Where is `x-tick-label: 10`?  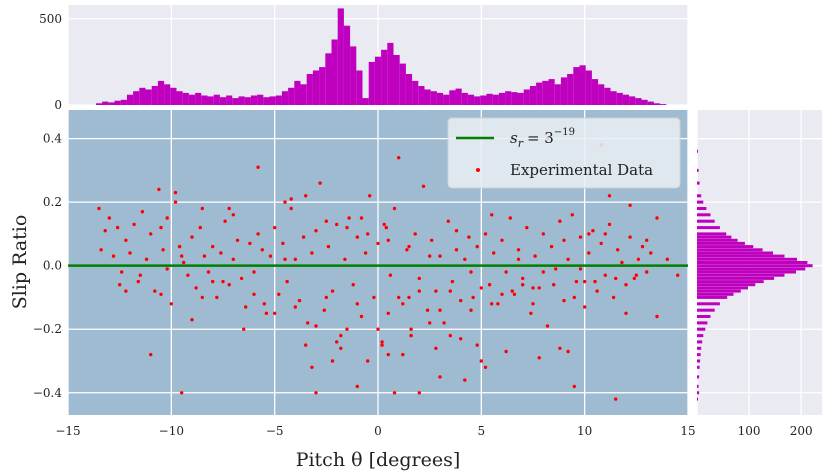
x-tick-label: 10 is located at coordinates (584, 431).